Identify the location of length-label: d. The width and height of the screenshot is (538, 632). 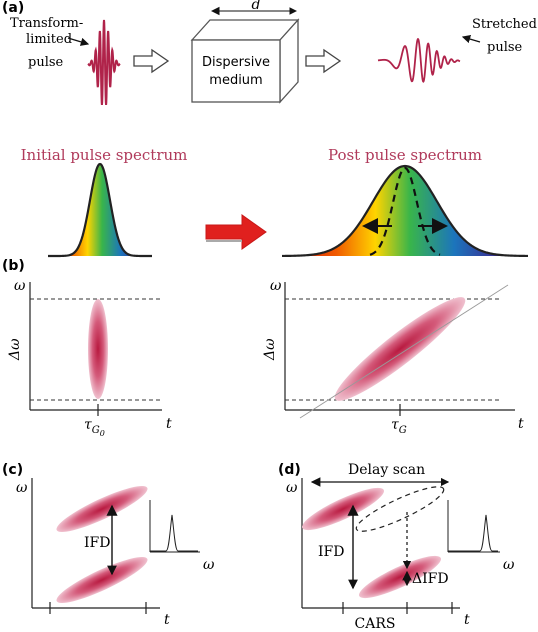
(256, 6).